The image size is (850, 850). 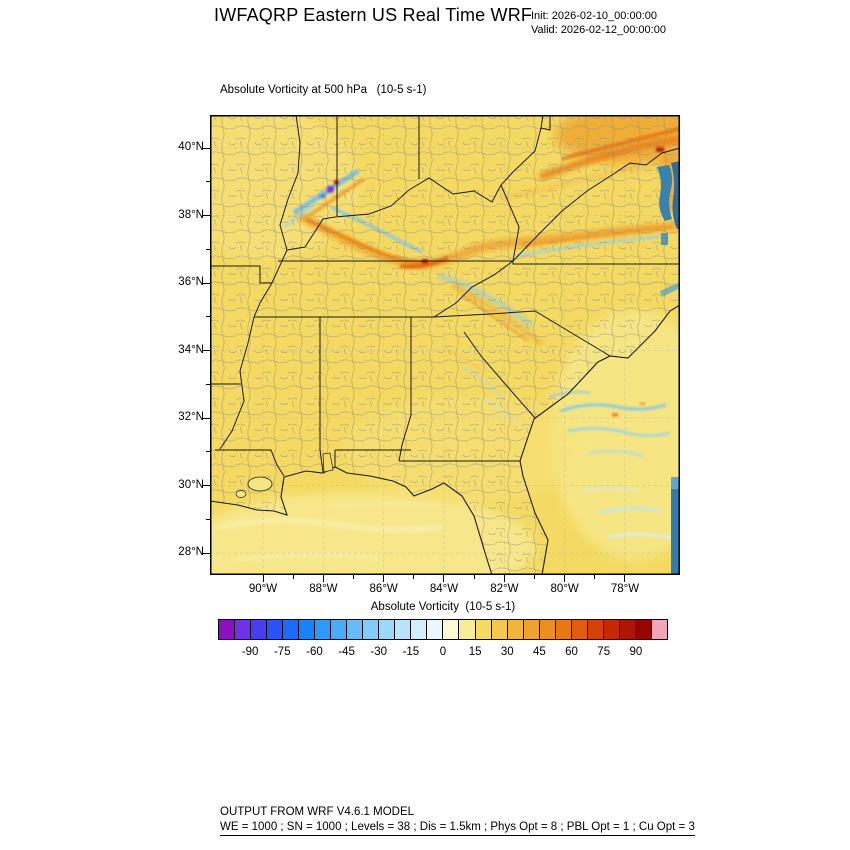 I want to click on colorbar-tick-label: 60, so click(x=571, y=652).